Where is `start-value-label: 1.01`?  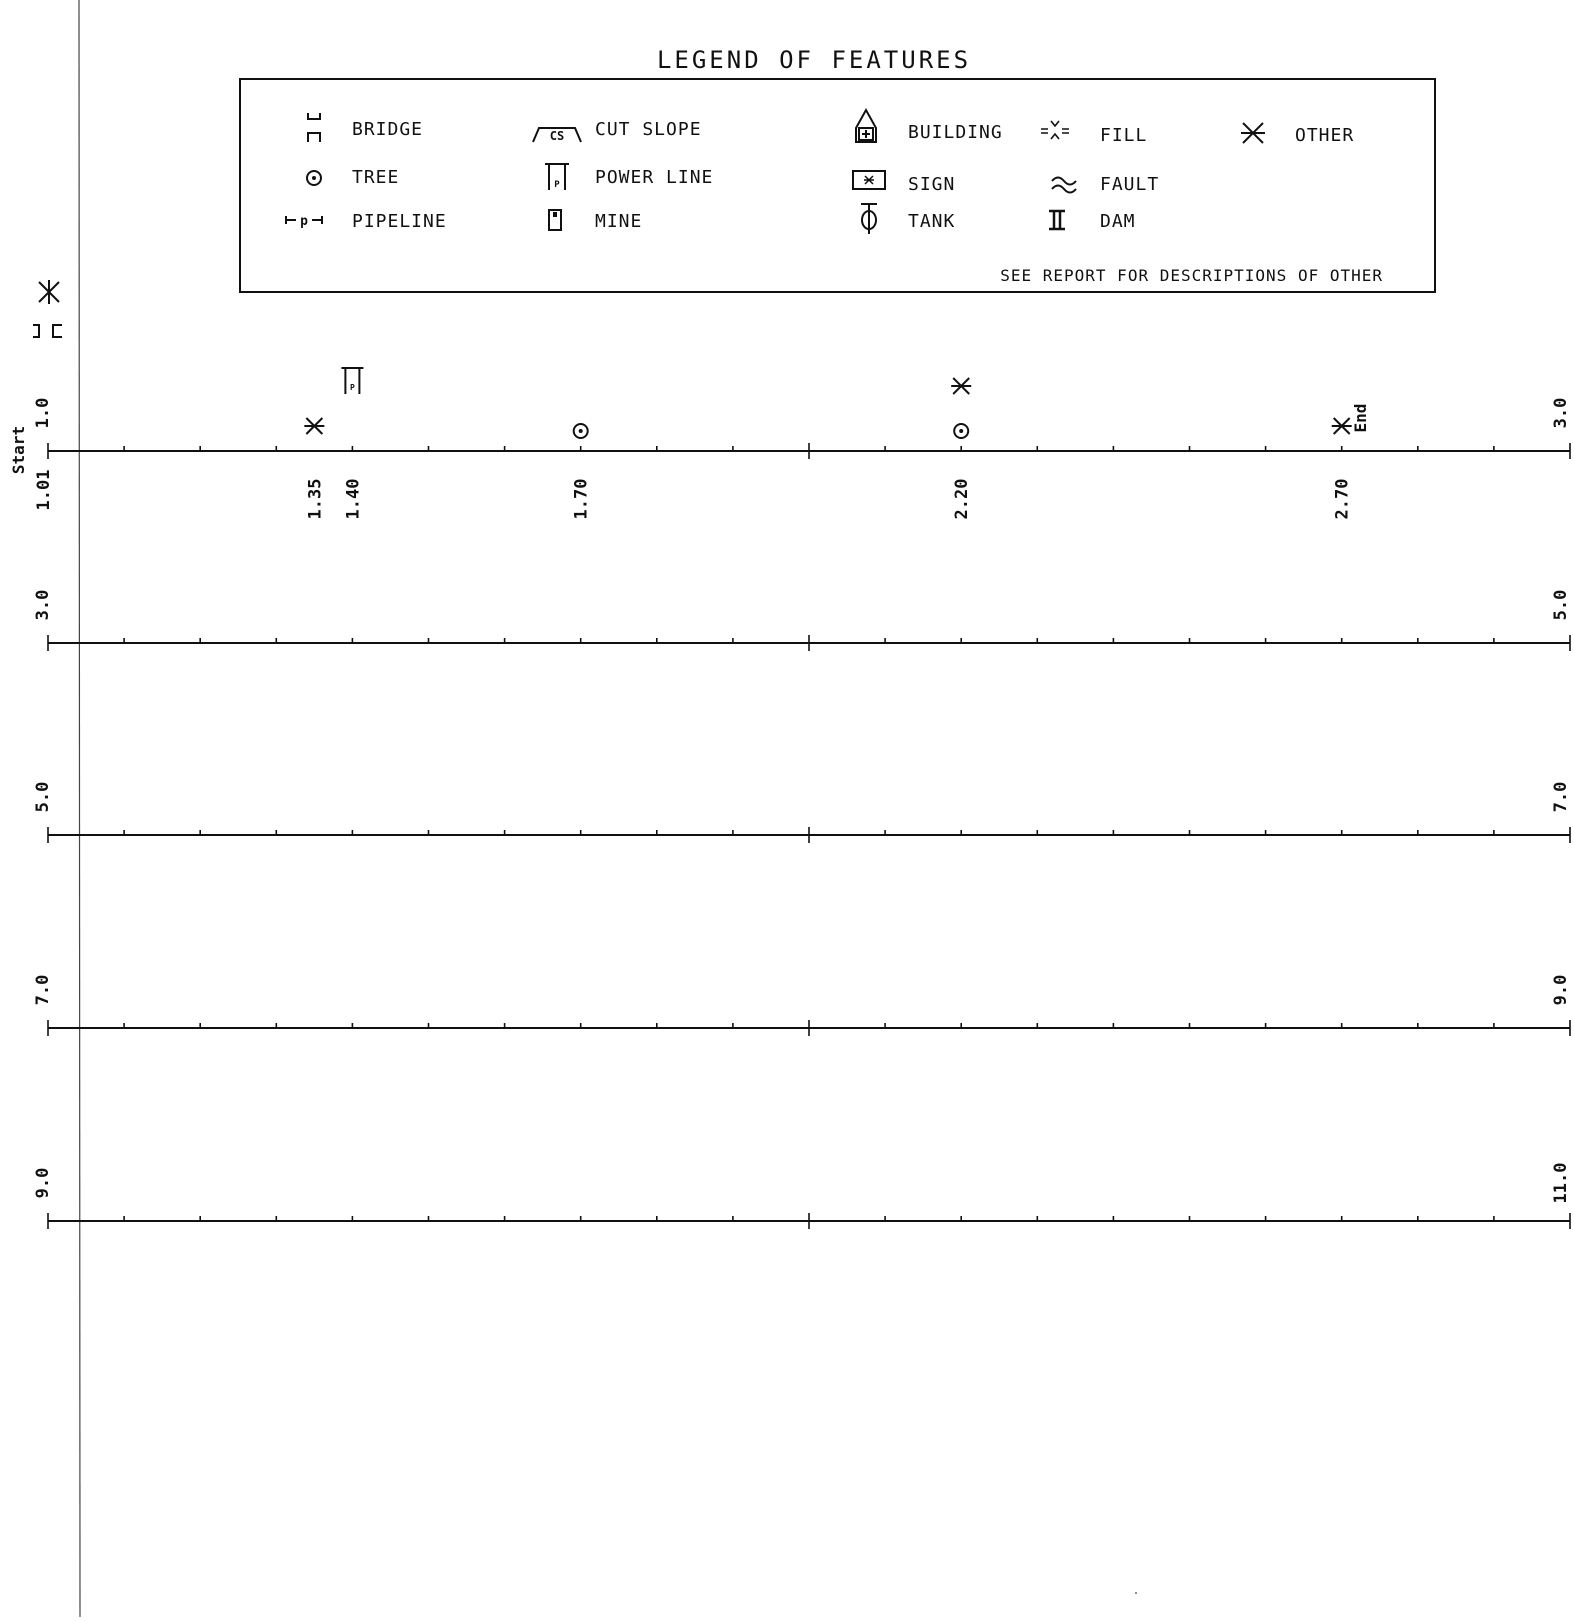 start-value-label: 1.01 is located at coordinates (44, 490).